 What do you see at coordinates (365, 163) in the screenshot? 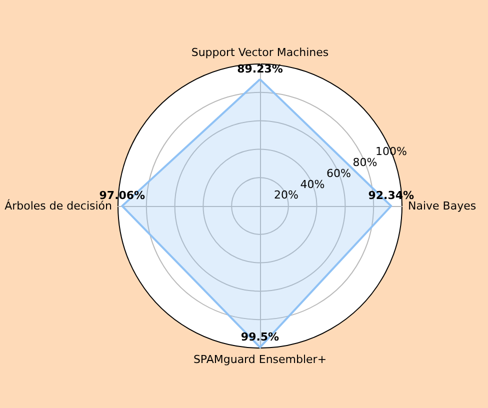
I see `y-tick-label: 80%` at bounding box center [365, 163].